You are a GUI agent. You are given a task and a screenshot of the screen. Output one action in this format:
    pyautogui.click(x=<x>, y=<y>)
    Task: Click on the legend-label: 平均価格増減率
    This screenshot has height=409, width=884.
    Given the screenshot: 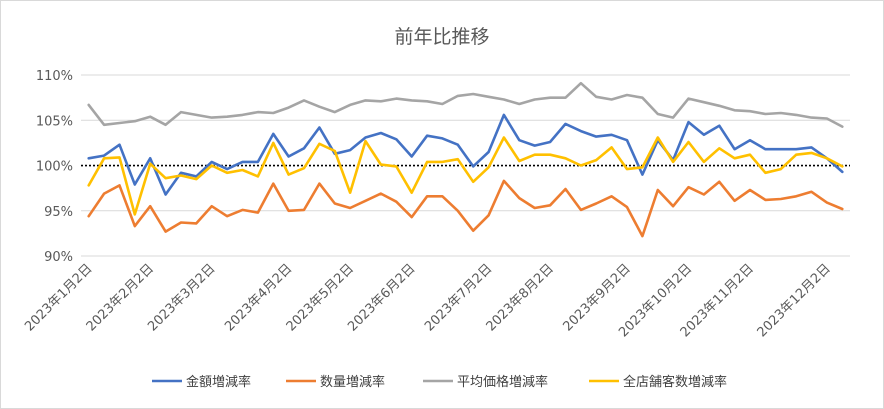 What is the action you would take?
    pyautogui.click(x=502, y=382)
    